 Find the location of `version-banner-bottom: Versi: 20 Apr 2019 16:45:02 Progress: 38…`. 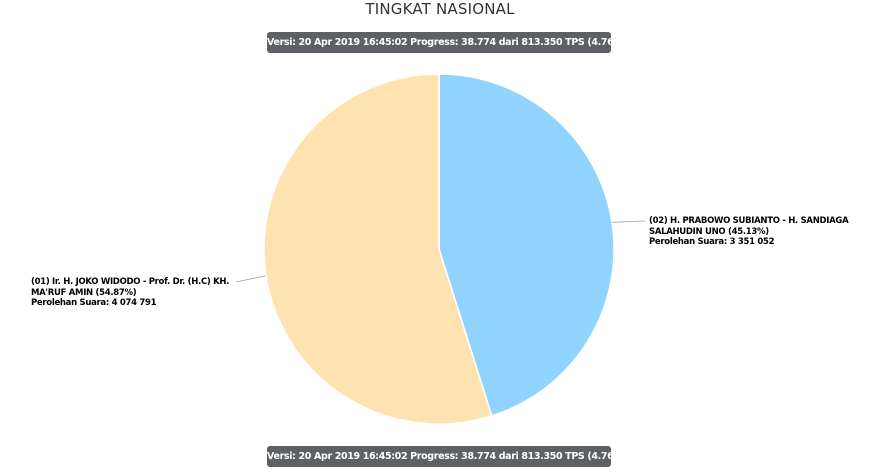

version-banner-bottom: Versi: 20 Apr 2019 16:45:02 Progress: 38… is located at coordinates (439, 456).